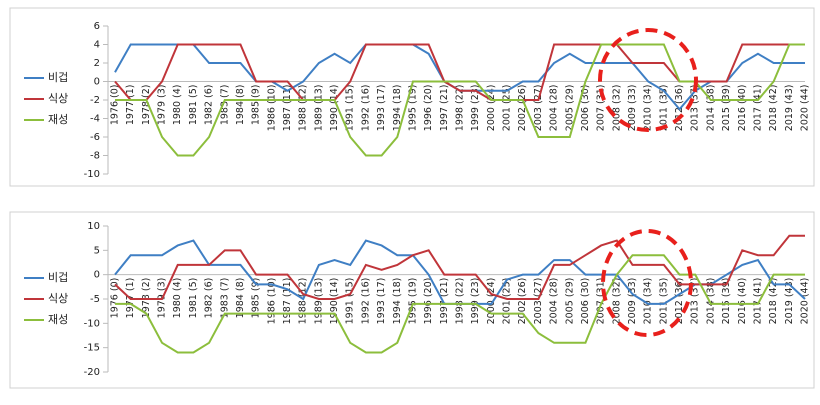  I want to click on y-tick-label: 5, so click(97, 250).